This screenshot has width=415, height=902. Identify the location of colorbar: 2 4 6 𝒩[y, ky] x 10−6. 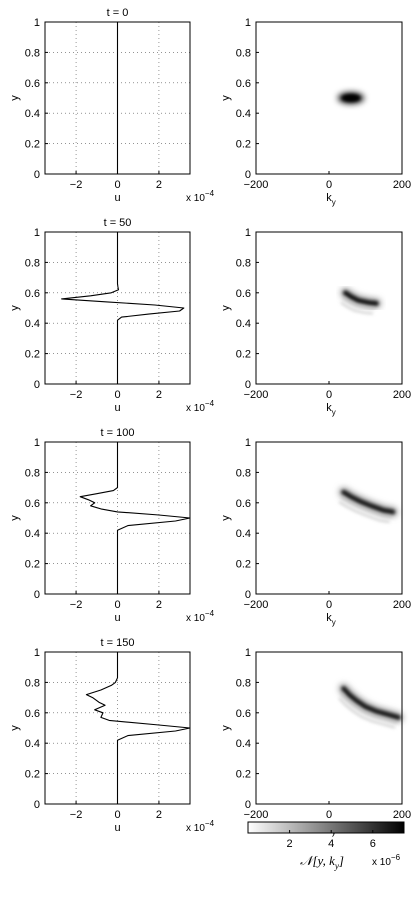
(326, 846).